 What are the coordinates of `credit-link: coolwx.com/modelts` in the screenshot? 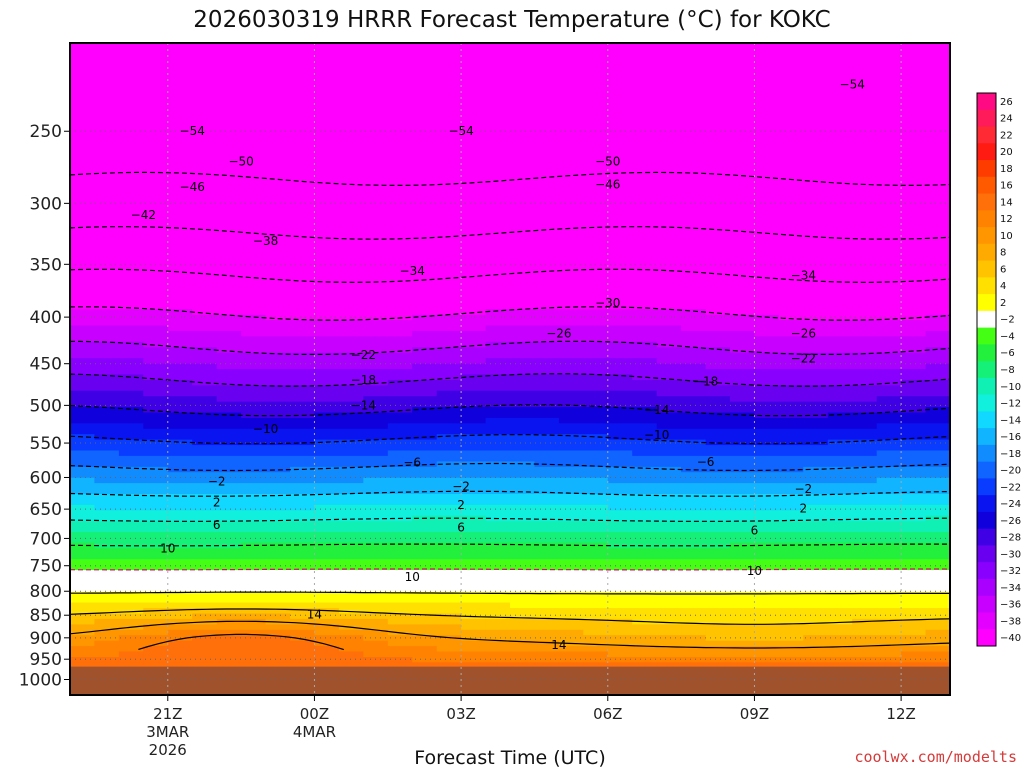 It's located at (935, 757).